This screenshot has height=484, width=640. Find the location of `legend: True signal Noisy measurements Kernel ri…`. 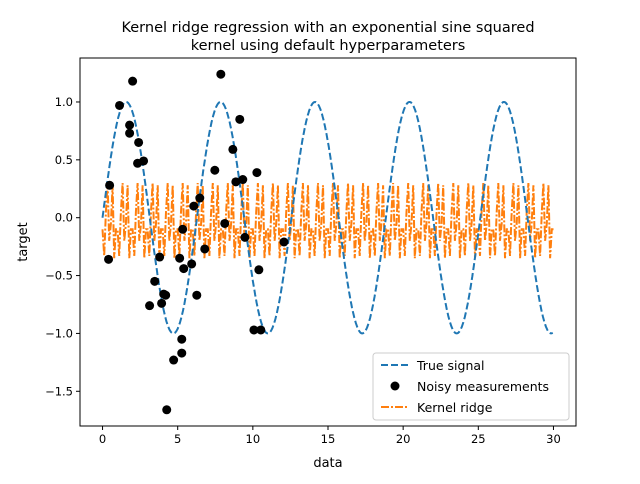

legend: True signal Noisy measurements Kernel ri… is located at coordinates (471, 386).